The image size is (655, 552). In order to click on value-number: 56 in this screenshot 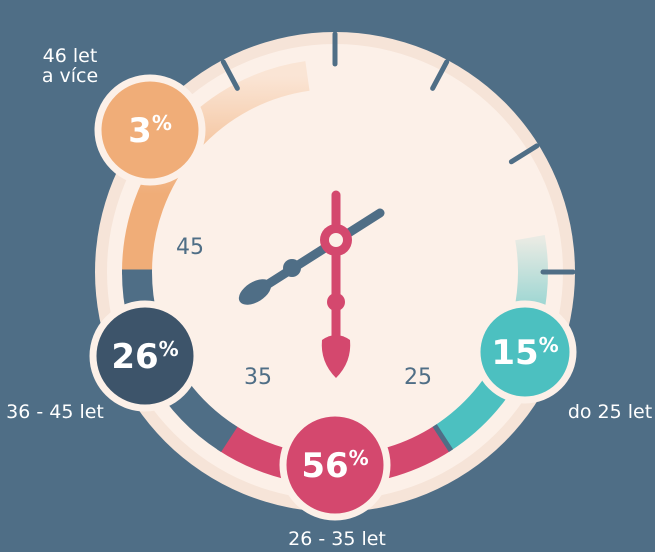, I will do `click(324, 466)`.